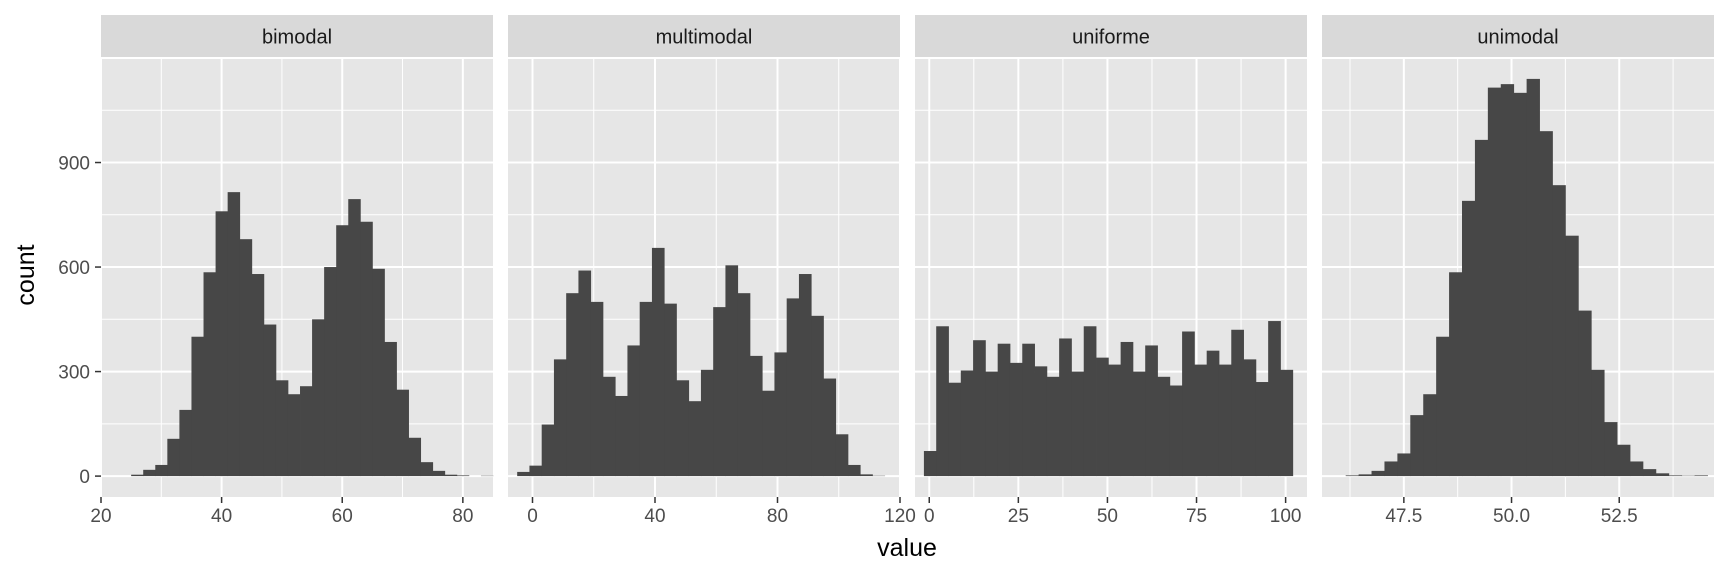 Image resolution: width=1728 pixels, height=576 pixels. I want to click on facet-strip-label: unimodal, so click(1517, 38).